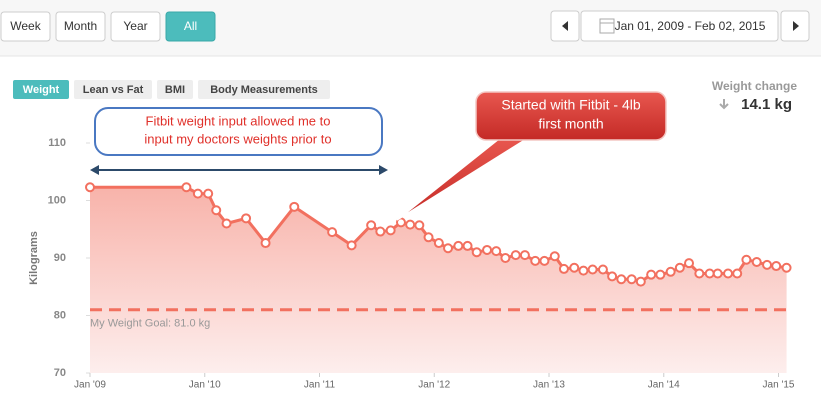 This screenshot has width=821, height=406. What do you see at coordinates (796, 26) in the screenshot?
I see `next-icon` at bounding box center [796, 26].